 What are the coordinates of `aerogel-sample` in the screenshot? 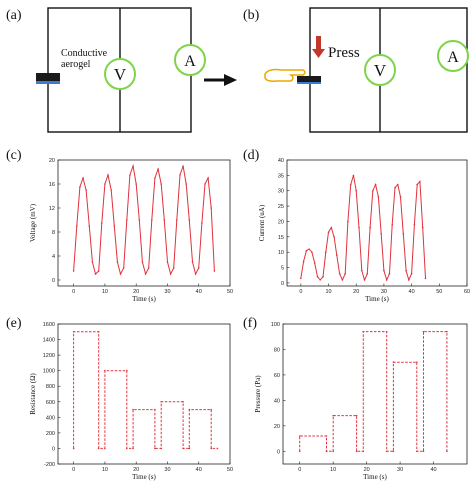 It's located at (48, 78).